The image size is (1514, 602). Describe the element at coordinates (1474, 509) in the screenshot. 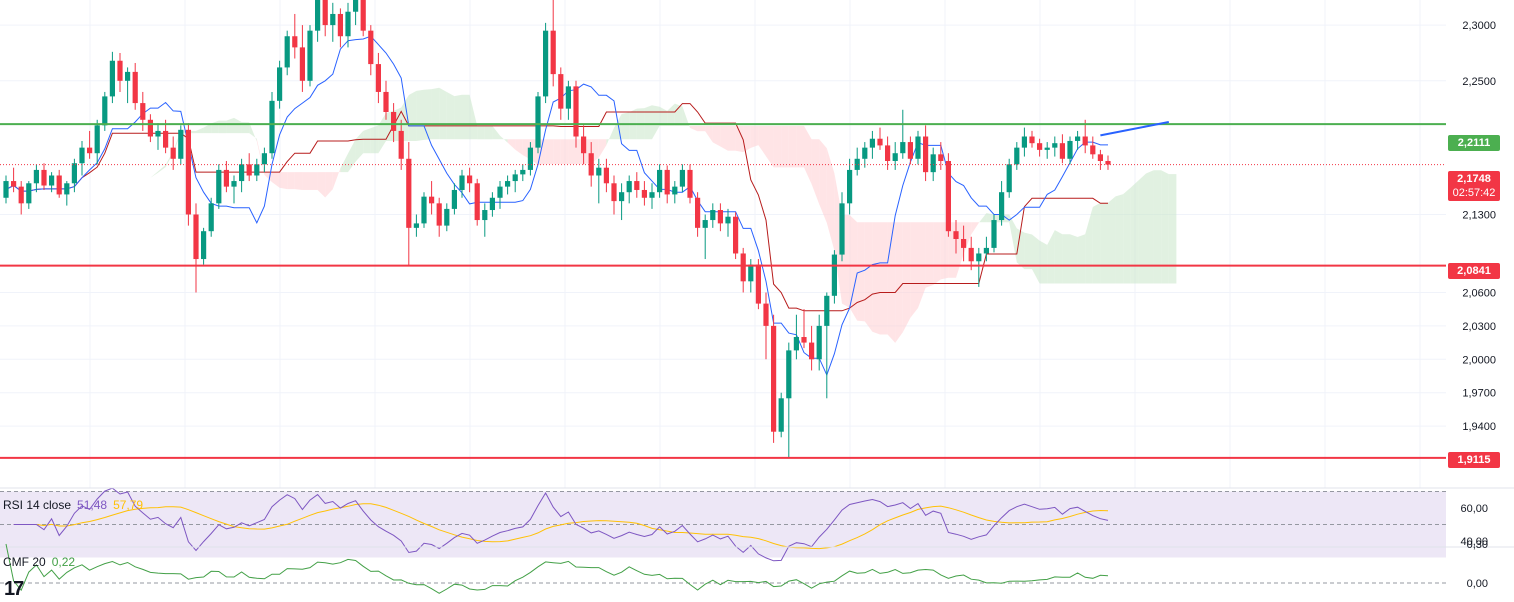

I see `rsi-tick-label: 60,00` at that location.